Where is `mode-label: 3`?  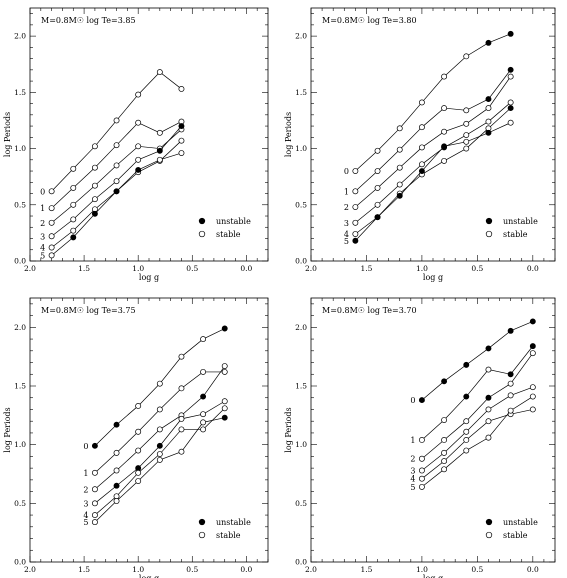
mode-label: 3 is located at coordinates (42, 236).